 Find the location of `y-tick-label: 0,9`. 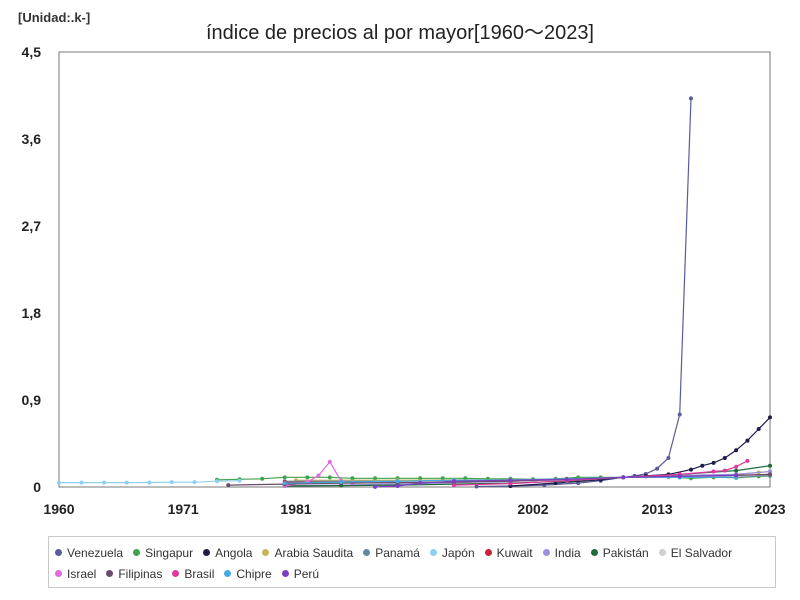

y-tick-label: 0,9 is located at coordinates (32, 400).